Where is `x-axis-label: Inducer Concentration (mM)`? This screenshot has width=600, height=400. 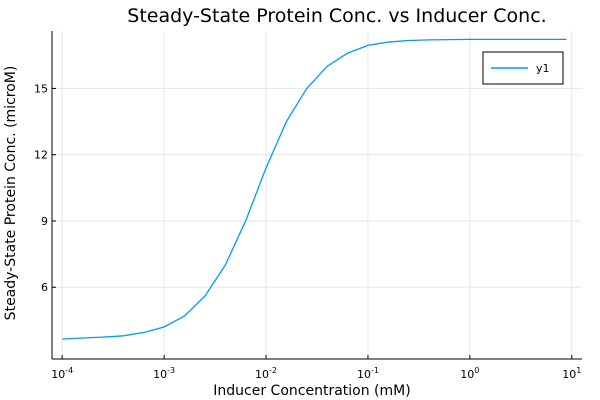 x-axis-label: Inducer Concentration (mM) is located at coordinates (311, 391).